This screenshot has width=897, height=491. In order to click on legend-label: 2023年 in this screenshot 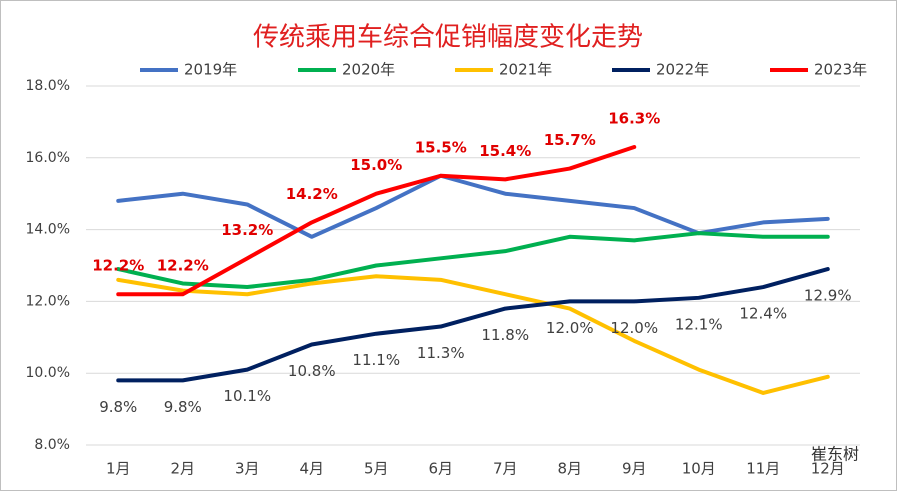, I will do `click(840, 70)`.